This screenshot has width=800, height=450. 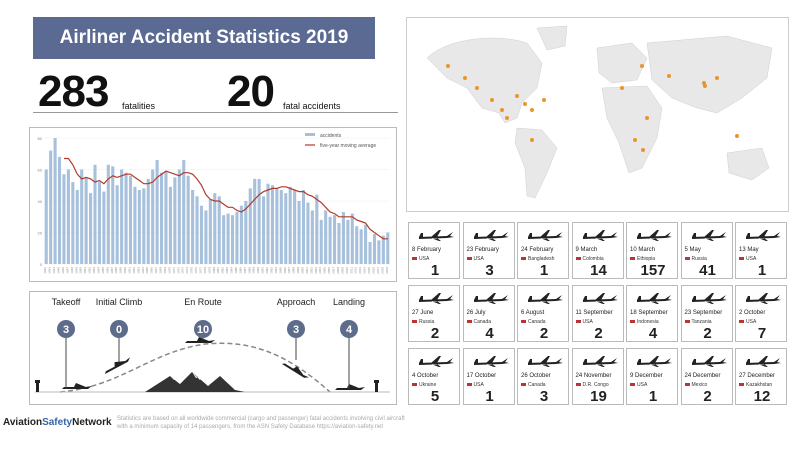 I want to click on runway-light-right-icon, so click(x=376, y=386).